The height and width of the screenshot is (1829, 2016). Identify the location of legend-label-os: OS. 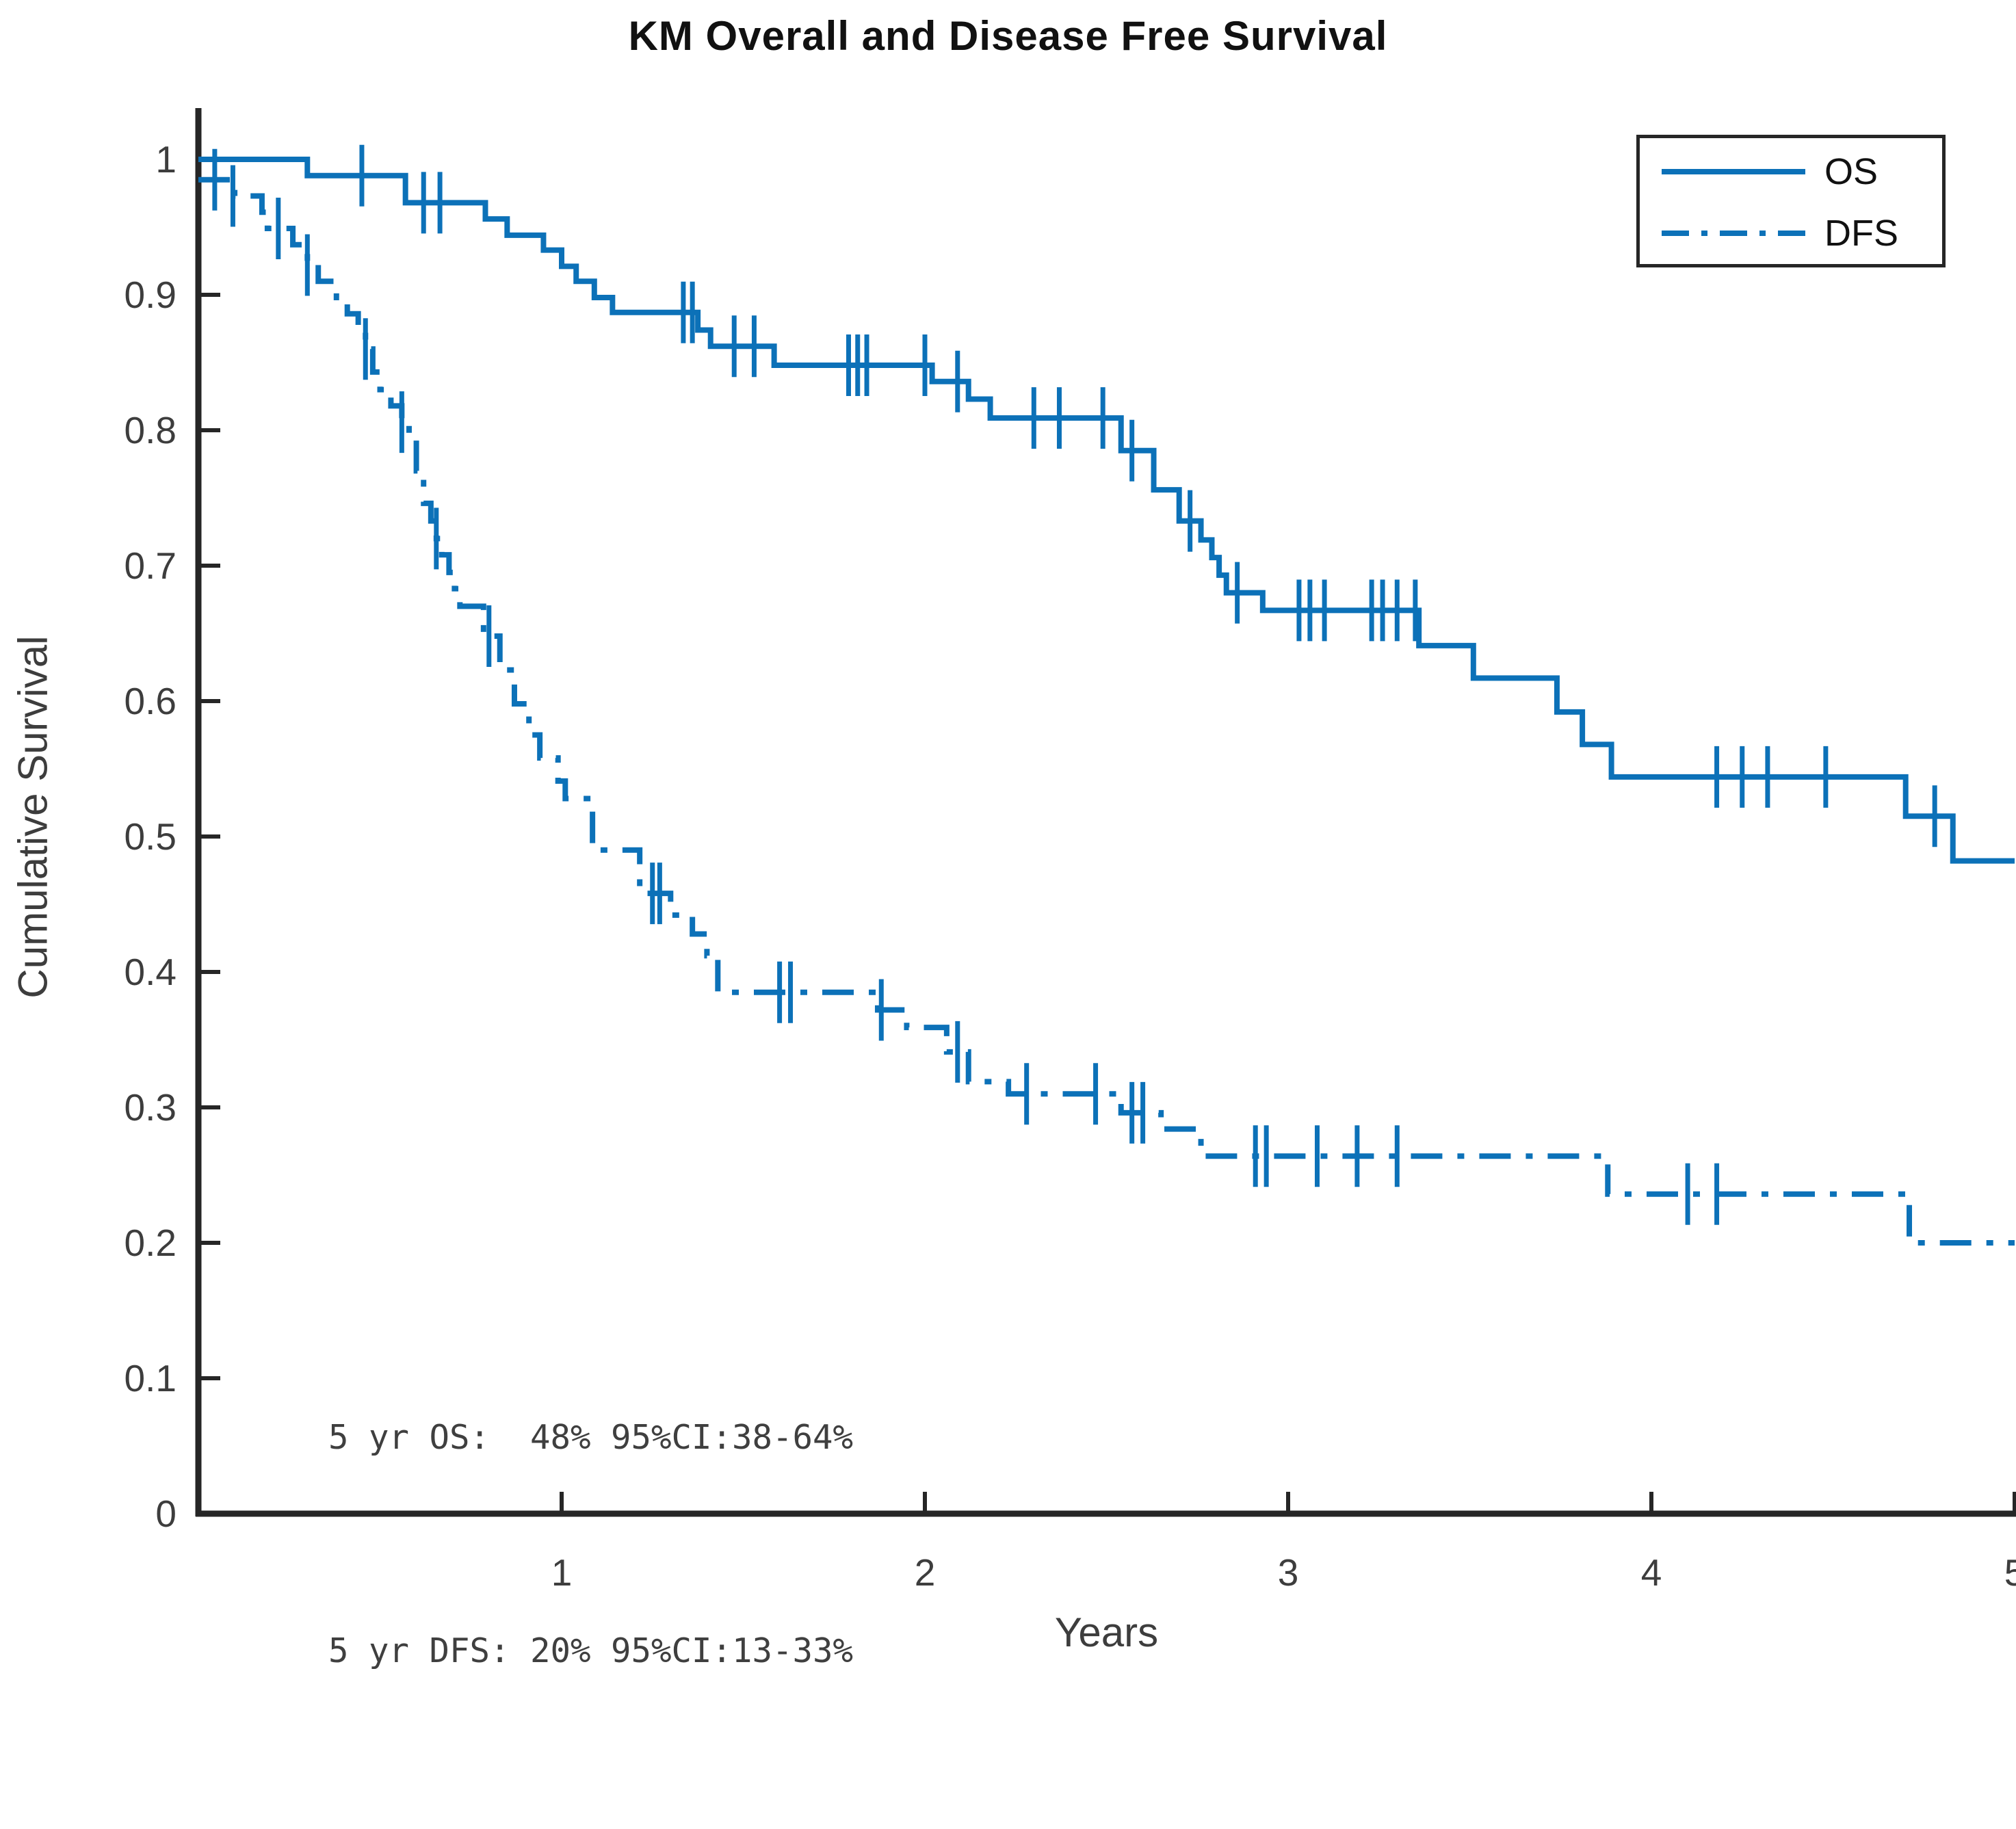
(1851, 171).